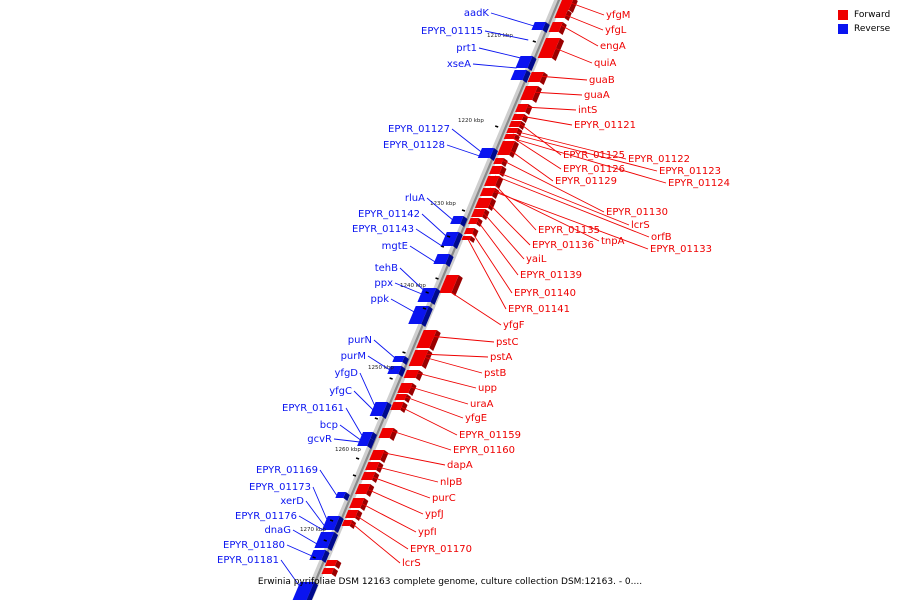 This screenshot has width=900, height=600. Describe the element at coordinates (348, 450) in the screenshot. I see `scale-label: 1260 kbp` at that location.